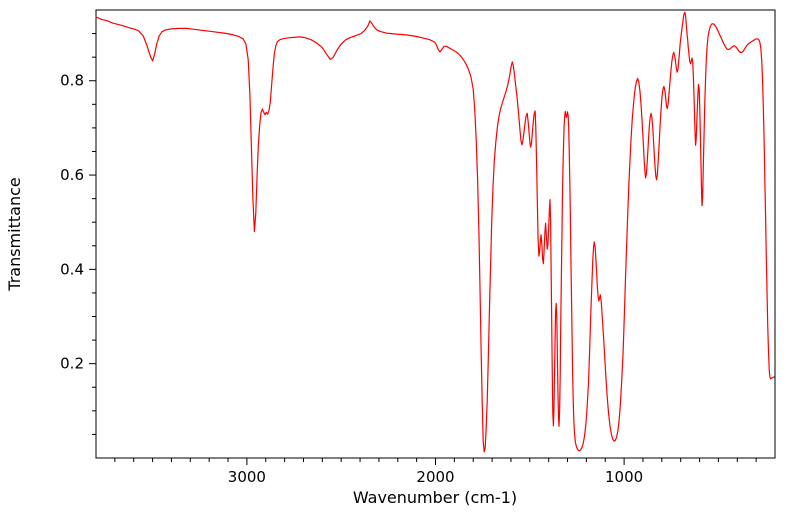 The height and width of the screenshot is (520, 799). Describe the element at coordinates (435, 497) in the screenshot. I see `x-axis-label: Wavenumber (cm-1)` at that location.